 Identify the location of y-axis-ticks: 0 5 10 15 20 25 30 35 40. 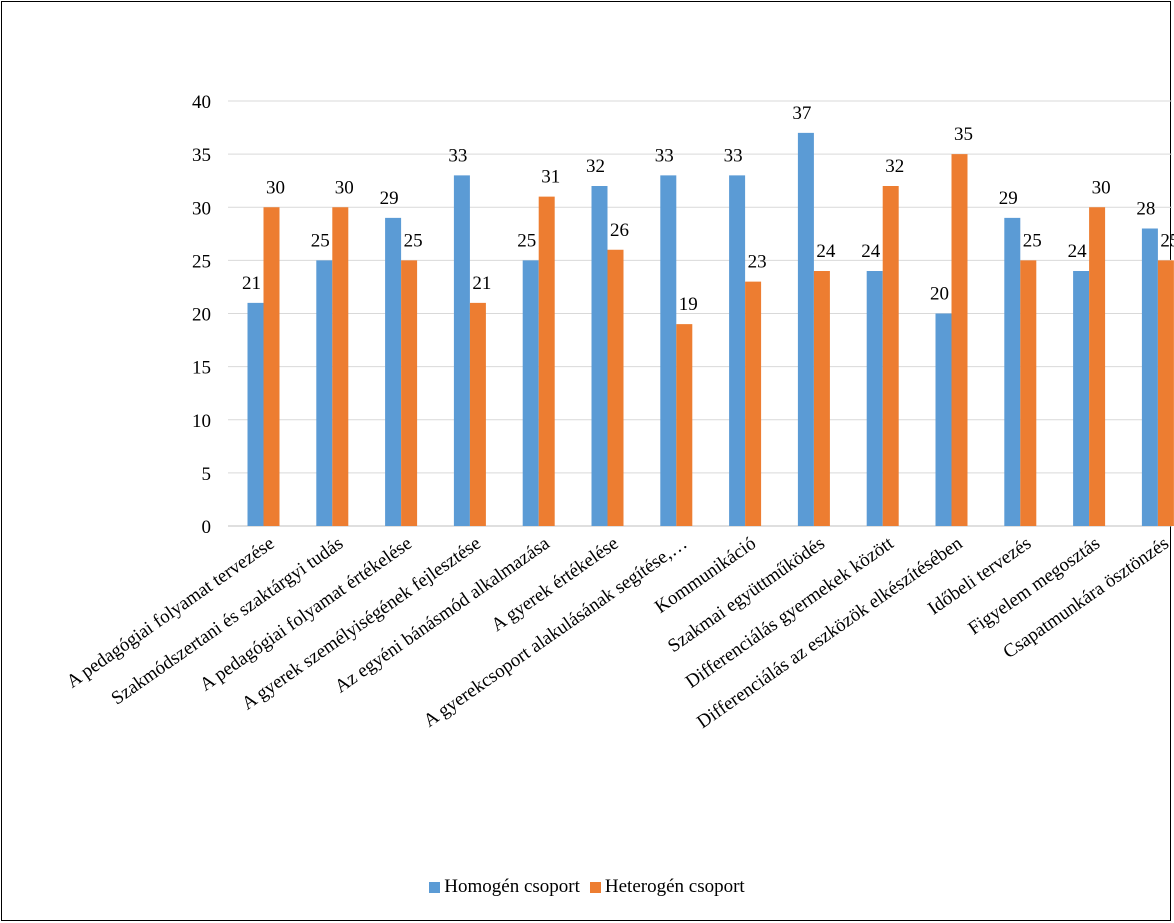
(201, 315).